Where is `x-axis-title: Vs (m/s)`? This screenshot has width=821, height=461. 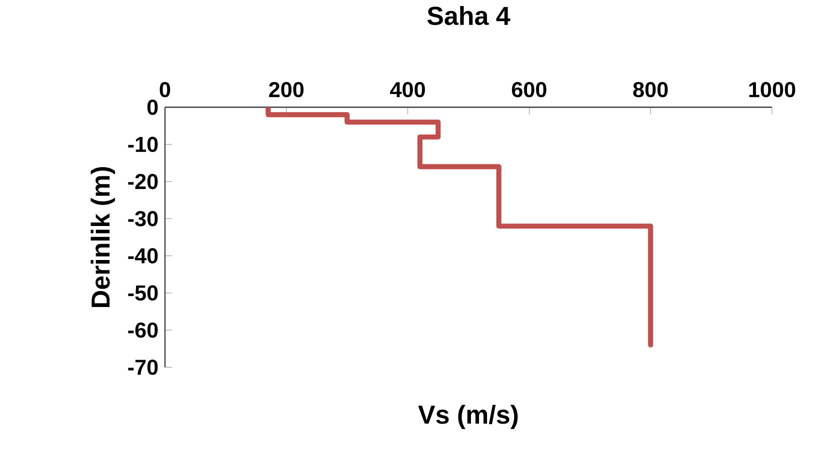
x-axis-title: Vs (m/s) is located at coordinates (468, 416).